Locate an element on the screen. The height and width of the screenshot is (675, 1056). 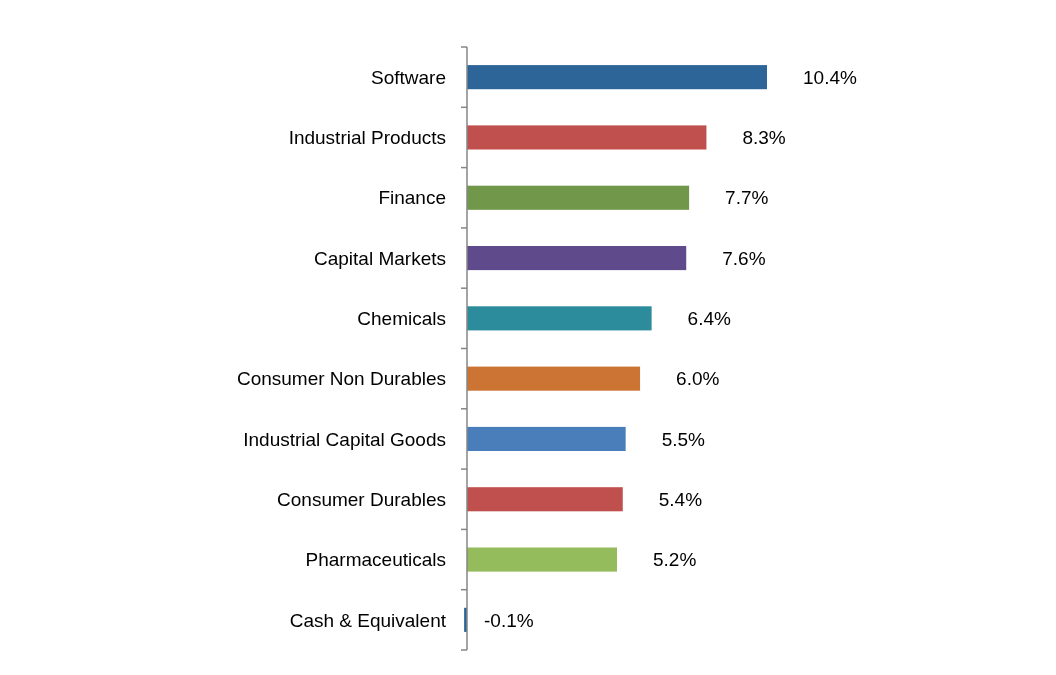
y-tick-label: Industrial Products is located at coordinates (367, 138).